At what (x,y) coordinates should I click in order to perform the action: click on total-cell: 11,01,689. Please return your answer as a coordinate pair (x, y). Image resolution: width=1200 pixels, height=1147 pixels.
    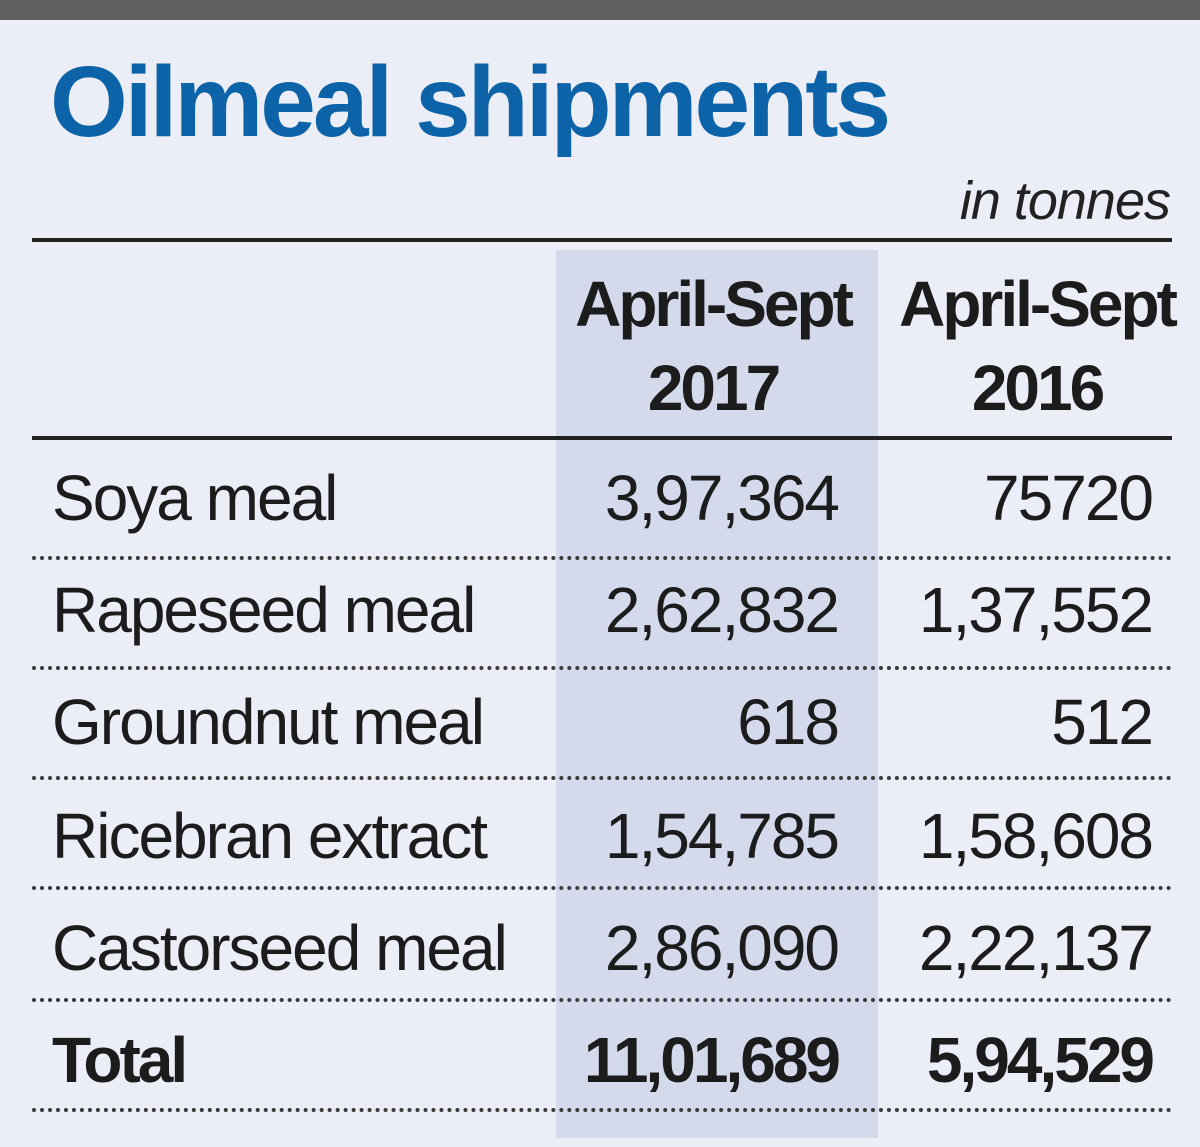
    Looking at the image, I should click on (712, 1060).